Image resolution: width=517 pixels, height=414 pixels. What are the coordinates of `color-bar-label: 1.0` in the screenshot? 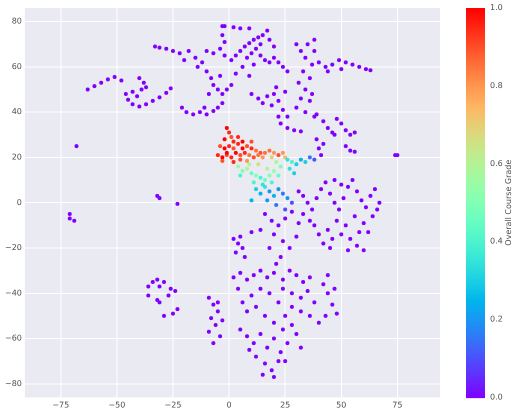 It's located at (496, 7).